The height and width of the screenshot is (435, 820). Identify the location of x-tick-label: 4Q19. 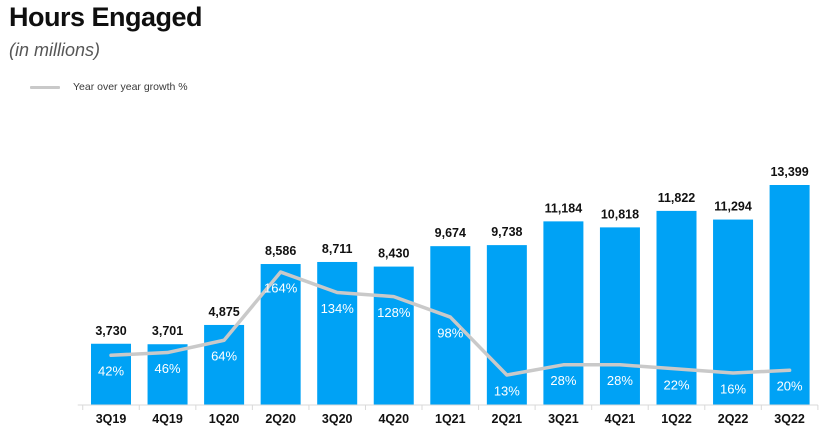
(167, 419).